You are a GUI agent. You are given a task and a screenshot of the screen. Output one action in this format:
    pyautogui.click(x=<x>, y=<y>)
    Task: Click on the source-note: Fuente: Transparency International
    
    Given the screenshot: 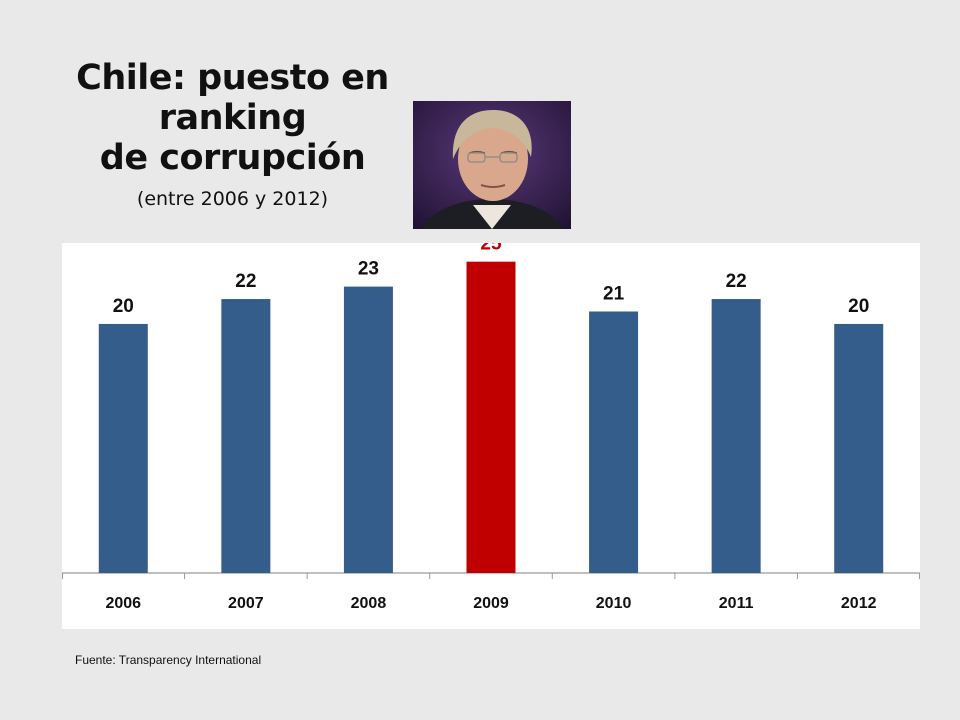 What is the action you would take?
    pyautogui.click(x=168, y=660)
    